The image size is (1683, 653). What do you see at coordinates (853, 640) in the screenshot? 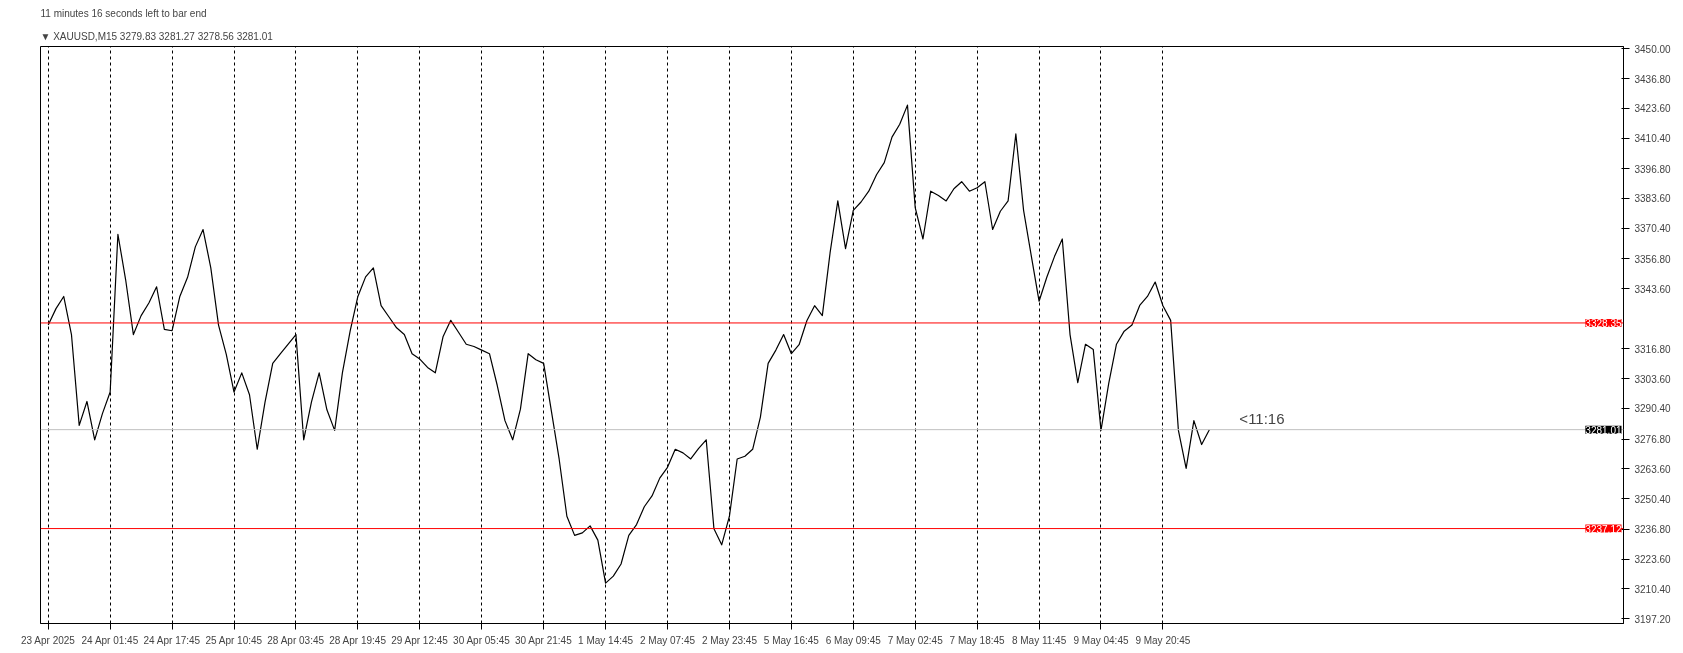
I see `x-tick-label: 6 May 09:45` at bounding box center [853, 640].